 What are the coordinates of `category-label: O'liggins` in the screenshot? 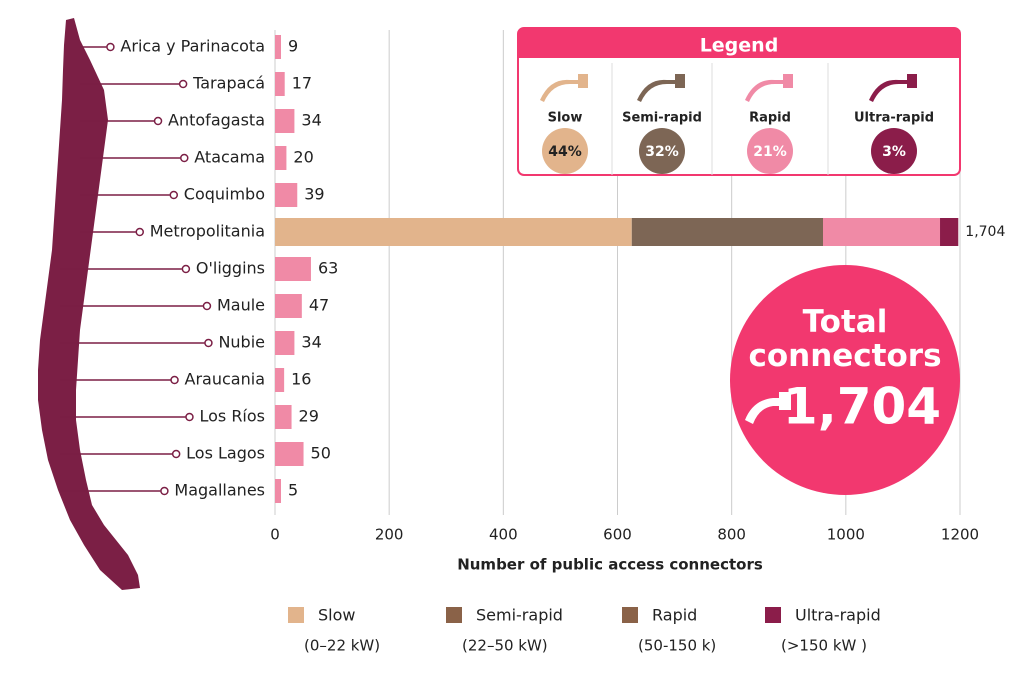 It's located at (230, 268).